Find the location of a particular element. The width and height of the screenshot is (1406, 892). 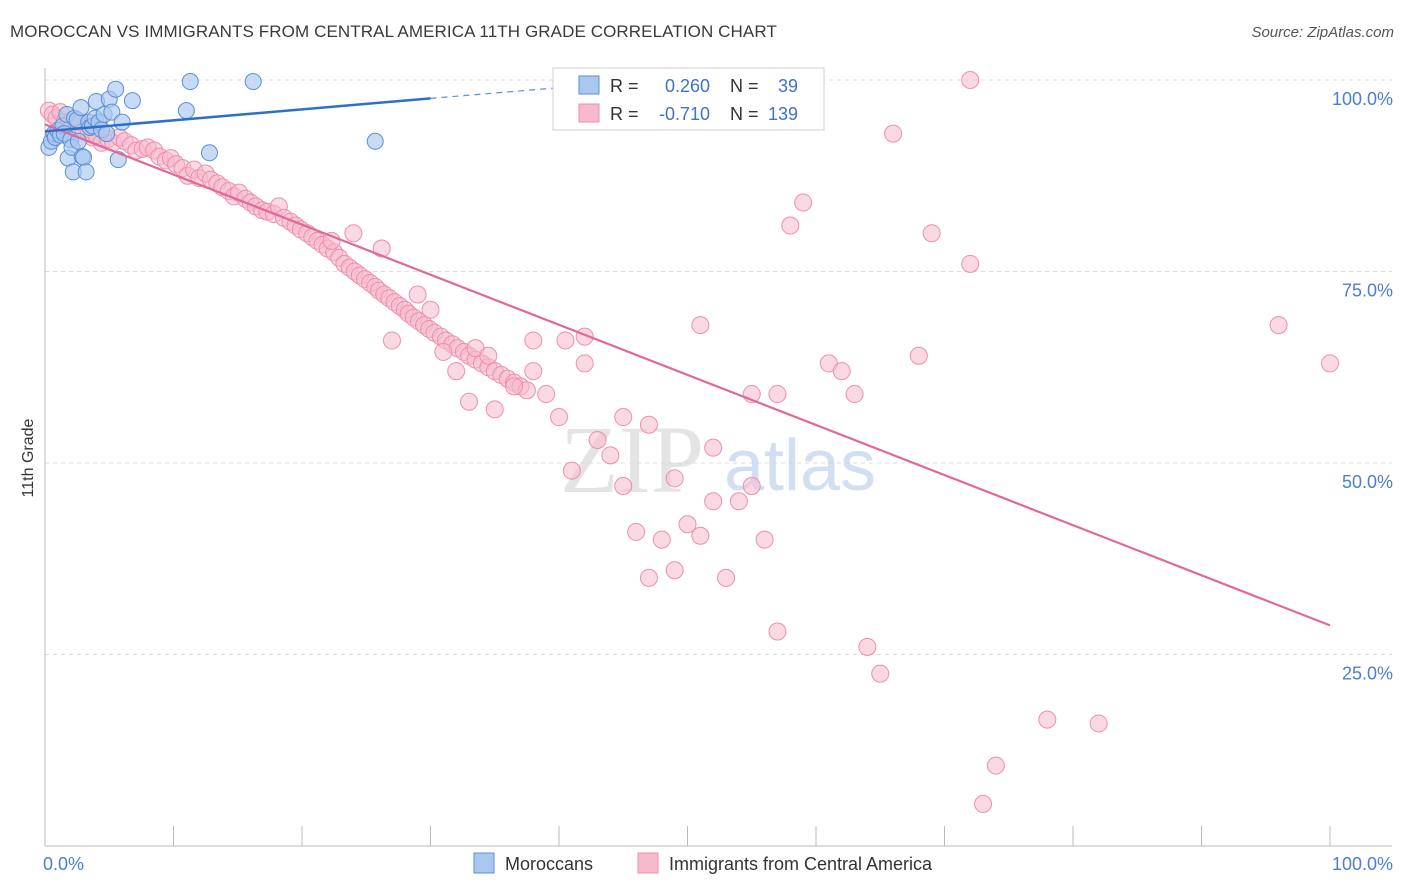

legend-n-value-1: 39 is located at coordinates (788, 86).